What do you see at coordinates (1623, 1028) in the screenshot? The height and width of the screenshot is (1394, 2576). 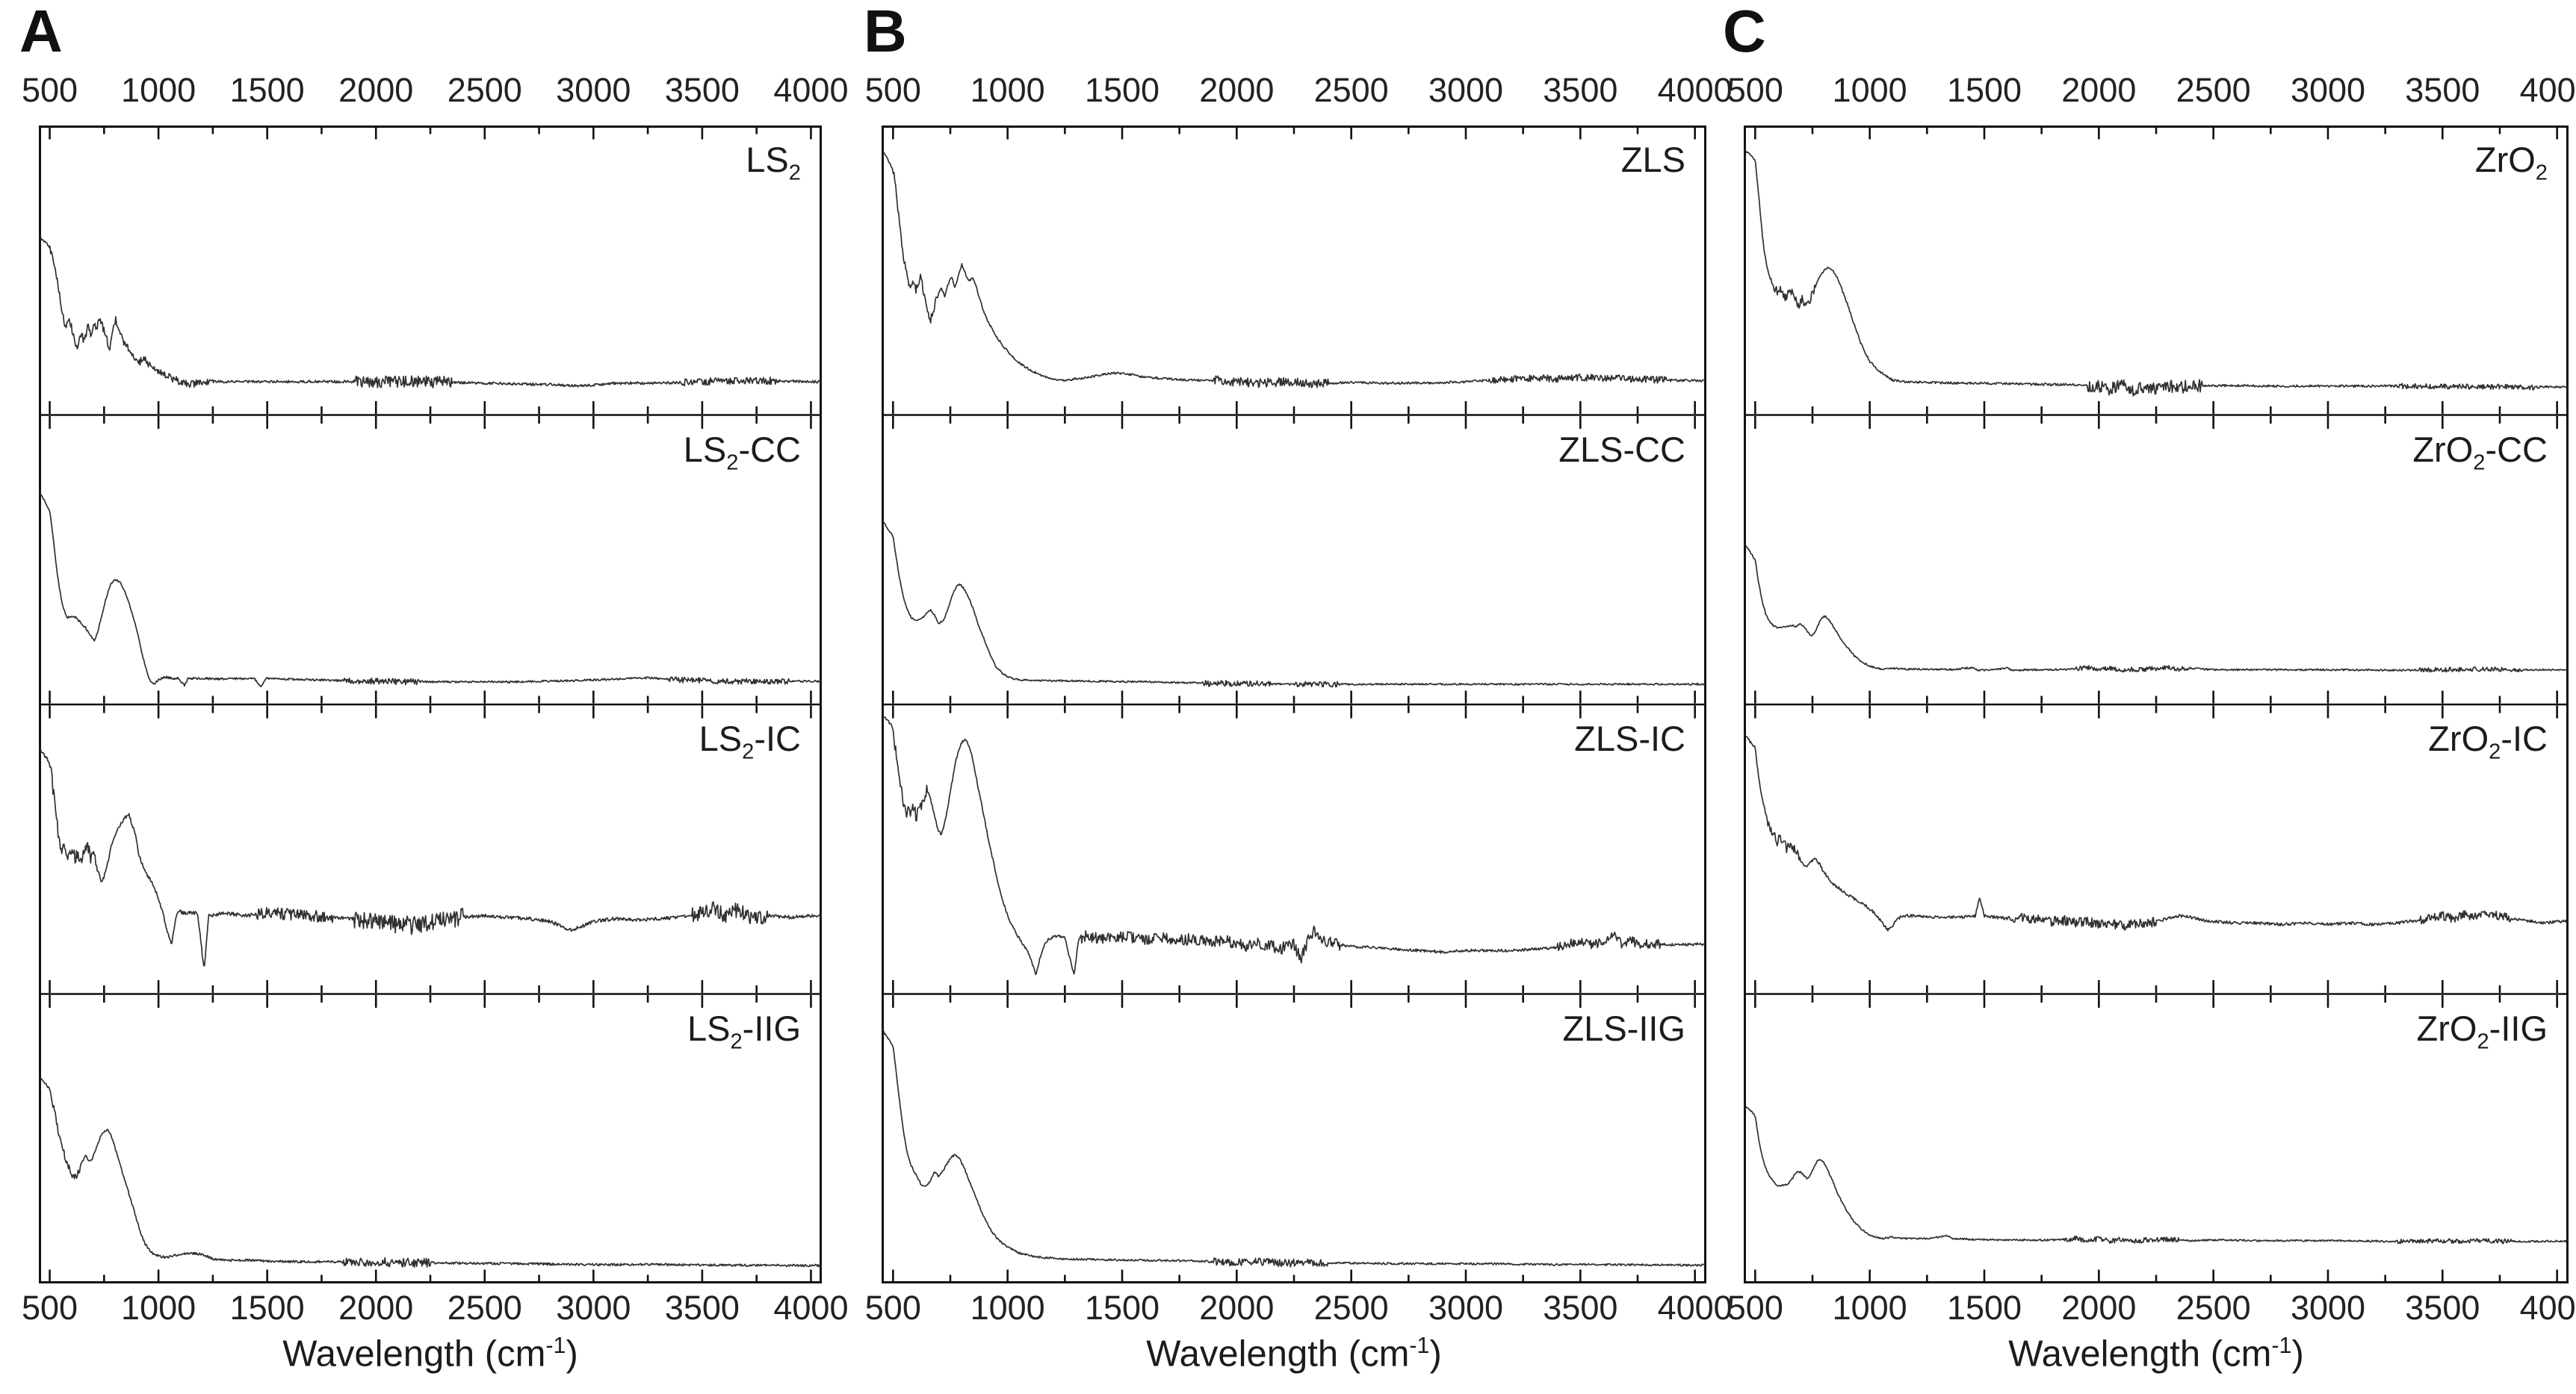 I see `spectrum-label: ZLS-IIG` at bounding box center [1623, 1028].